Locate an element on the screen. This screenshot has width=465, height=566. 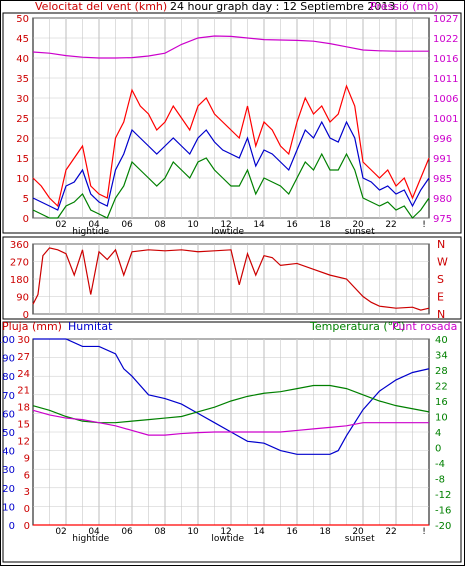
rain-y-tick-label: 9 is located at coordinates (27, 458).